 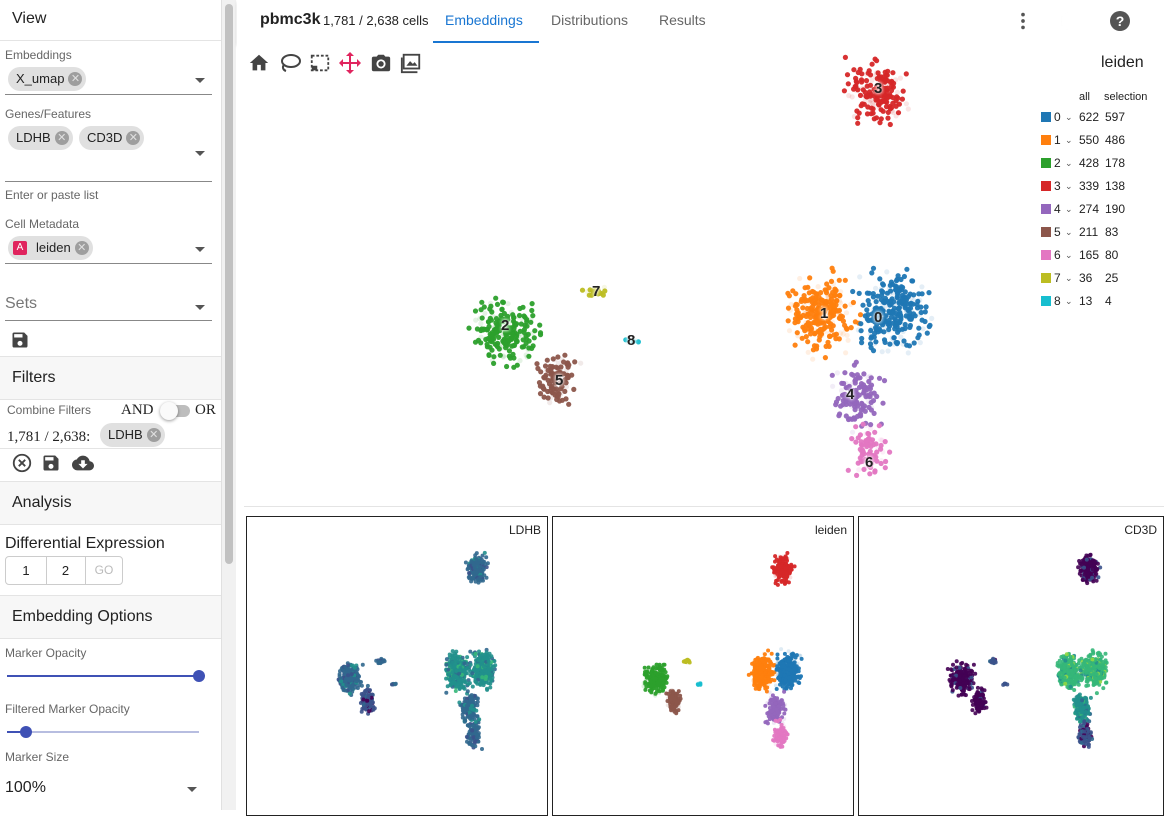 What do you see at coordinates (49, 410) in the screenshot?
I see `combine-filters-label: Combine Filters` at bounding box center [49, 410].